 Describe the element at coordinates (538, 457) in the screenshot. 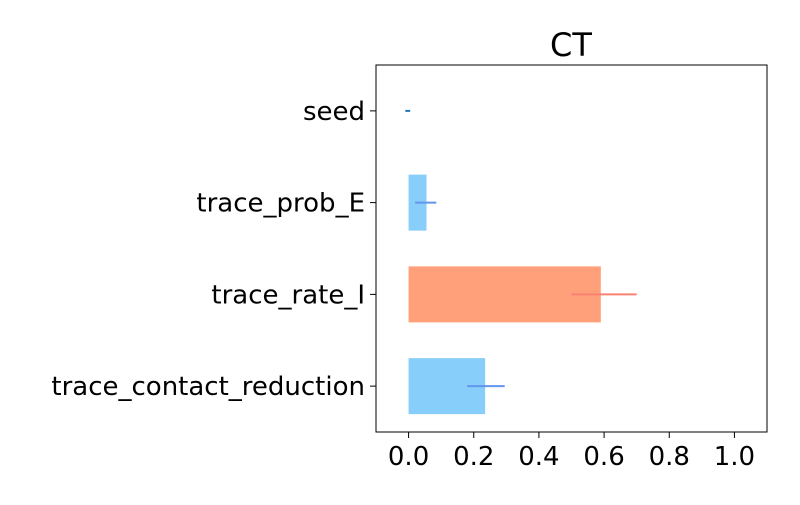

I see `x-tick-label-0.4: 0.4` at that location.